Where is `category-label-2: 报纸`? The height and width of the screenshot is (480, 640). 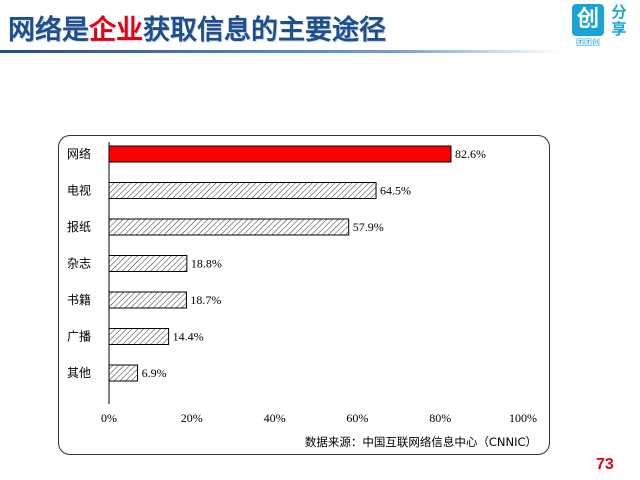 category-label-2: 报纸 is located at coordinates (79, 226).